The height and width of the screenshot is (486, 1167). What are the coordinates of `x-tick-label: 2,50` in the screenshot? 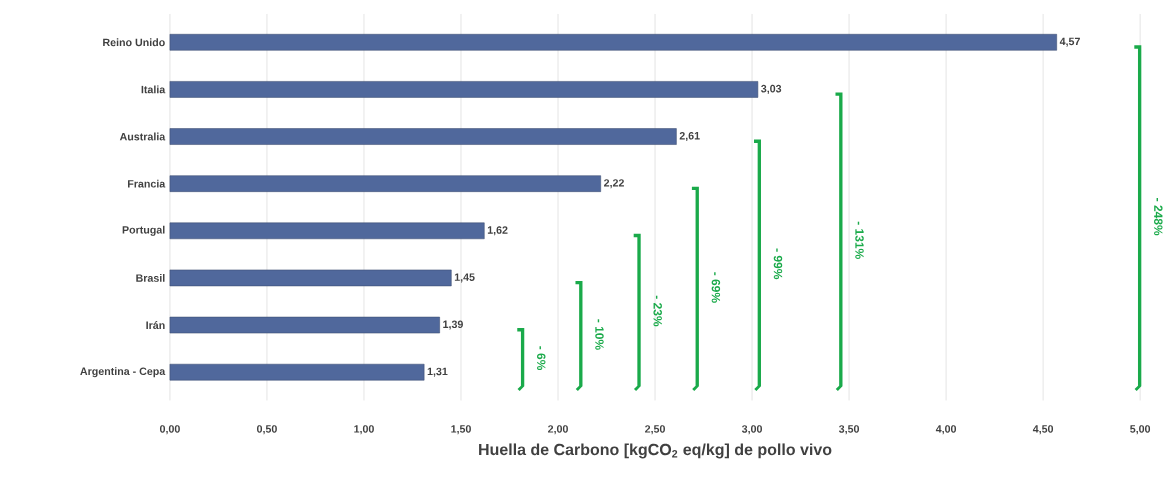 It's located at (655, 430).